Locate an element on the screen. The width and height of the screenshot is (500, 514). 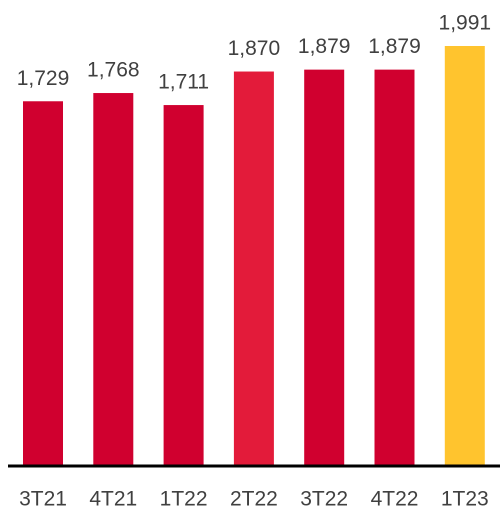
x-tick-label: 4T21 is located at coordinates (113, 499).